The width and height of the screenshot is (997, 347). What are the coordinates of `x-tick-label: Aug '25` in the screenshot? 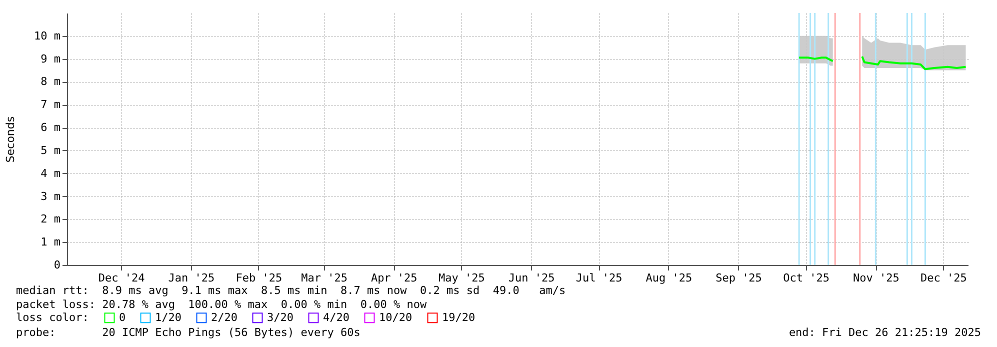 It's located at (669, 278).